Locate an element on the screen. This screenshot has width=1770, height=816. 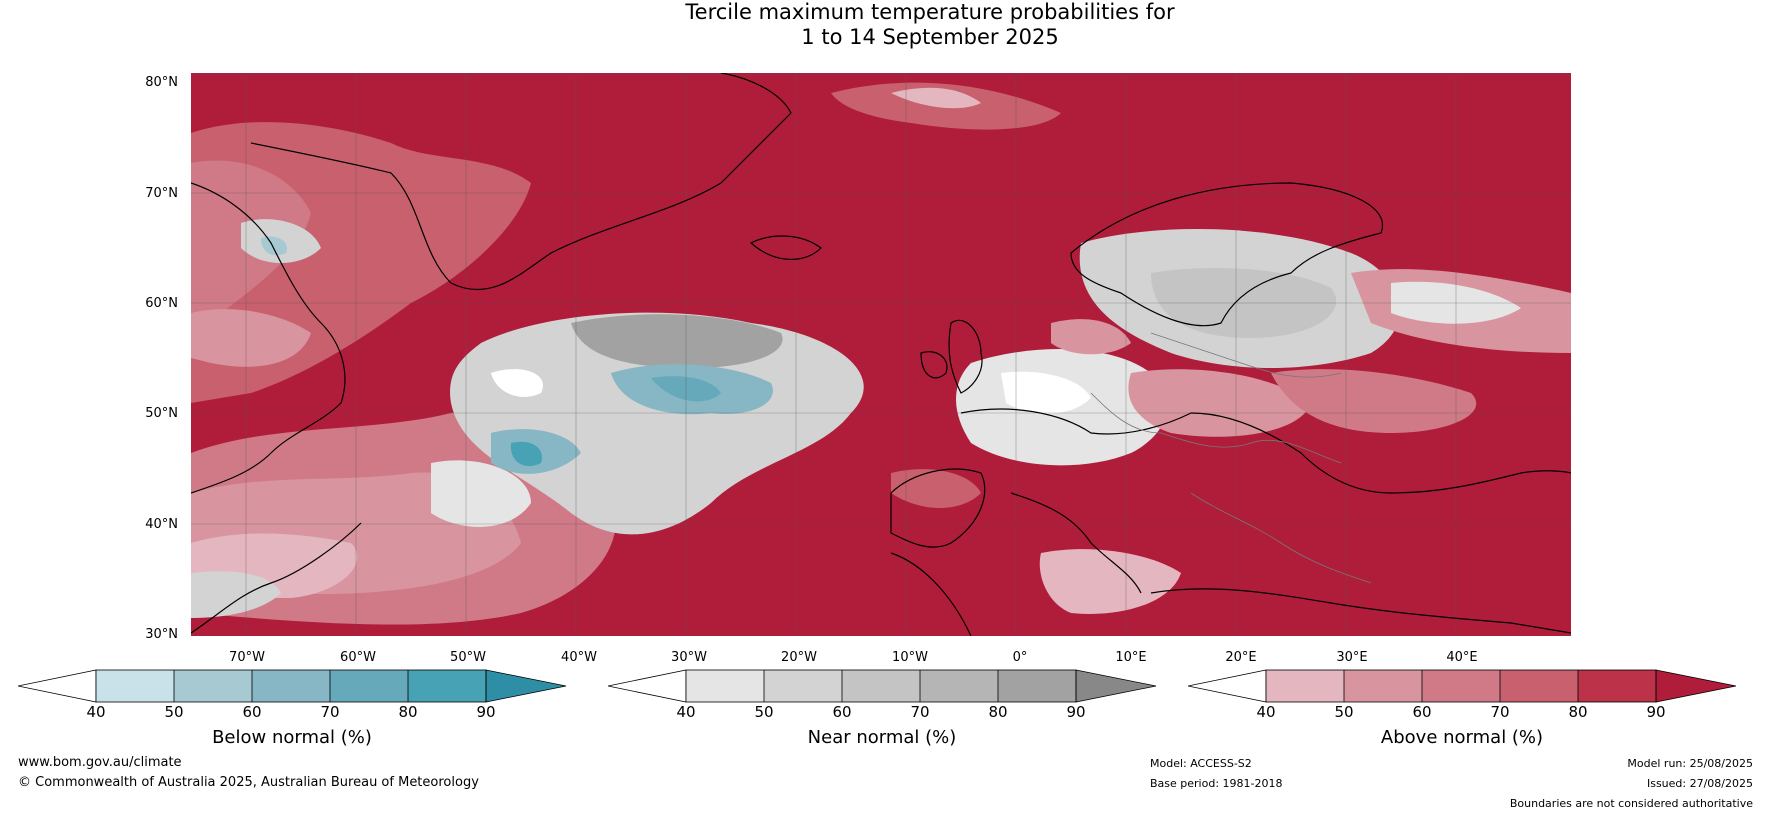
above-tick-80: 80 is located at coordinates (1578, 712).